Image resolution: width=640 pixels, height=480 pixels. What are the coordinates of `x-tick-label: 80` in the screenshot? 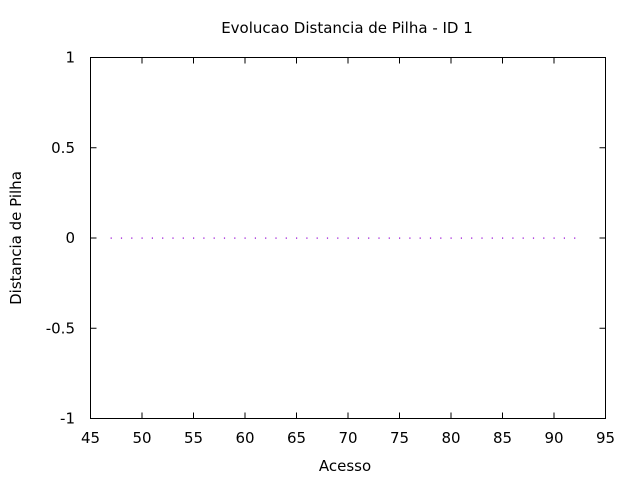 It's located at (450, 438).